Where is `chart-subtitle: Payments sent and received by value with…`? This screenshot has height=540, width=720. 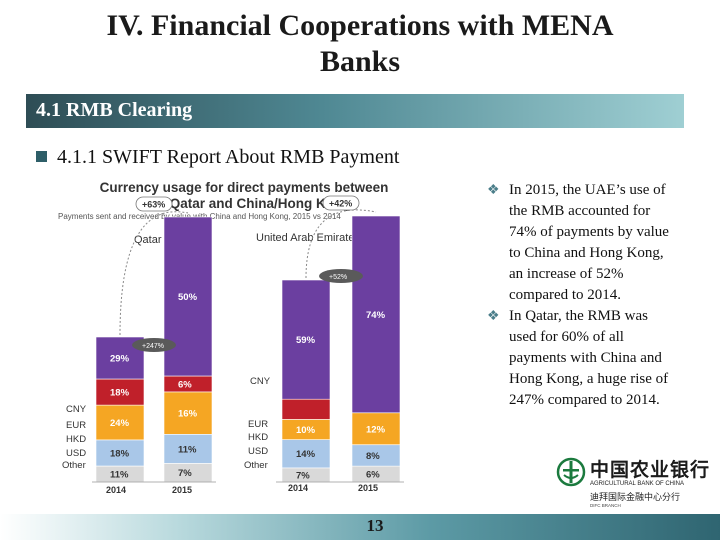 chart-subtitle: Payments sent and received by value with… is located at coordinates (199, 216).